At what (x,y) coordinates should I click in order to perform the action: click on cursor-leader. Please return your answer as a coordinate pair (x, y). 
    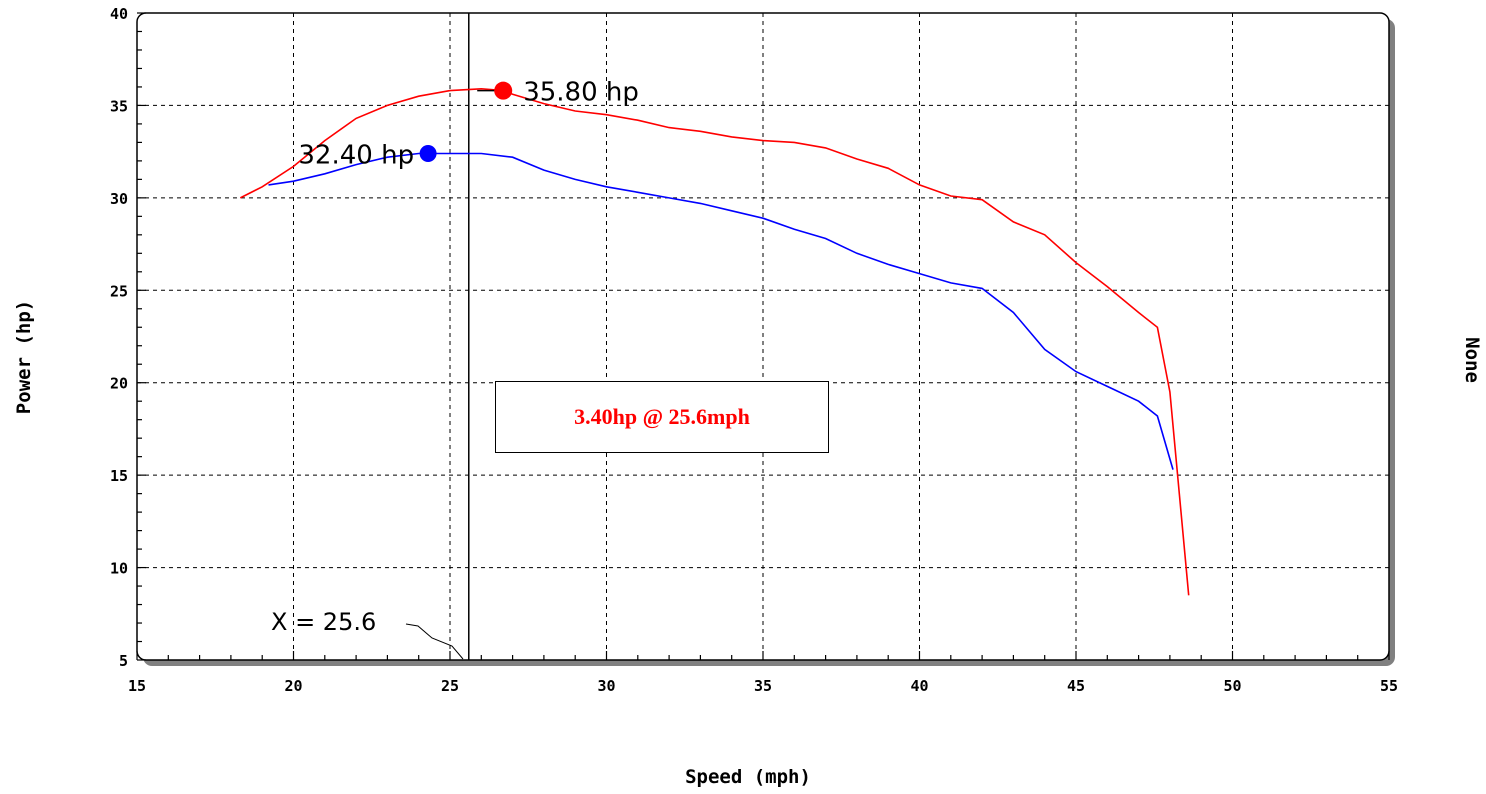
    Looking at the image, I should click on (434, 641).